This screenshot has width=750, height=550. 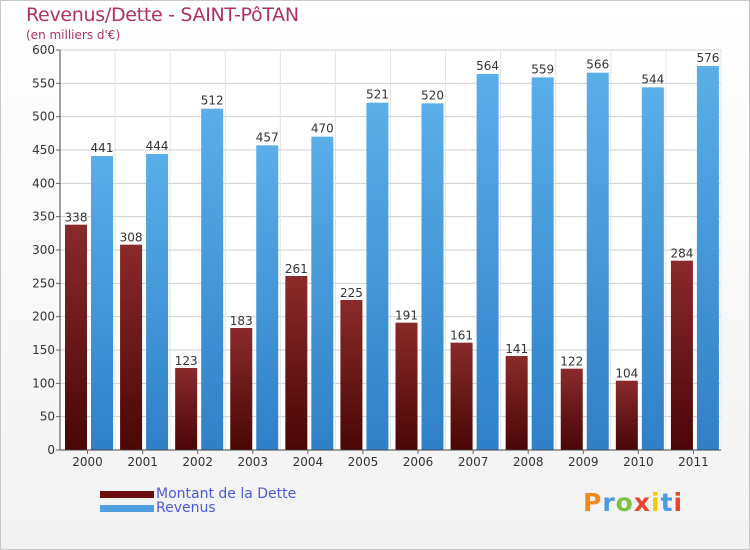 What do you see at coordinates (667, 502) in the screenshot?
I see `logo-letter: t` at bounding box center [667, 502].